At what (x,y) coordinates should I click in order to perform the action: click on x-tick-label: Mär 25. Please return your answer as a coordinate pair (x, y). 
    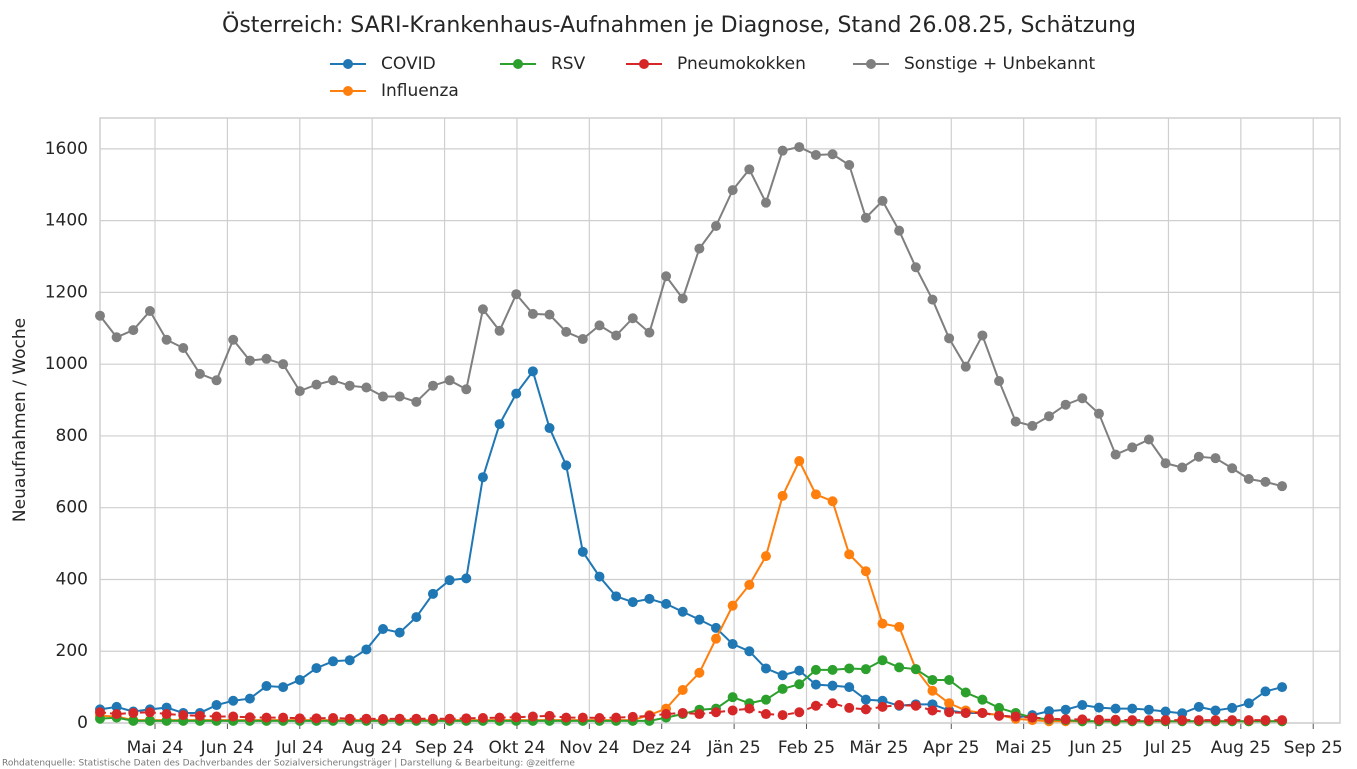
    Looking at the image, I should click on (878, 748).